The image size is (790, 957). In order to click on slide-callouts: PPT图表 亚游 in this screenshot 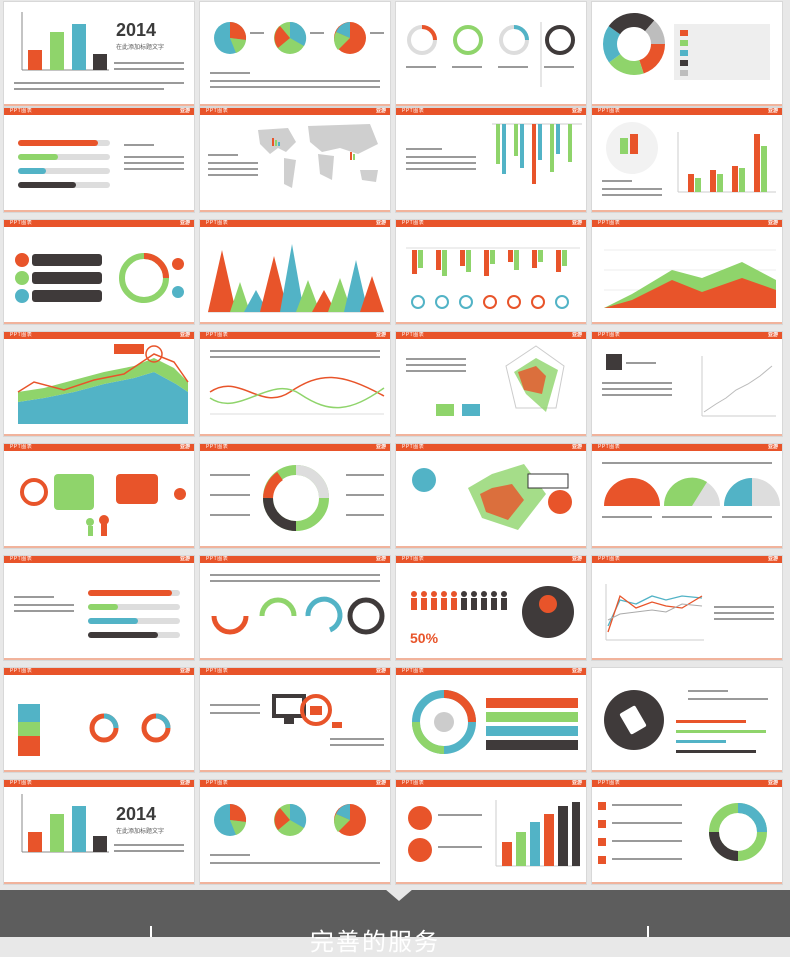, I will do `click(99, 496)`.